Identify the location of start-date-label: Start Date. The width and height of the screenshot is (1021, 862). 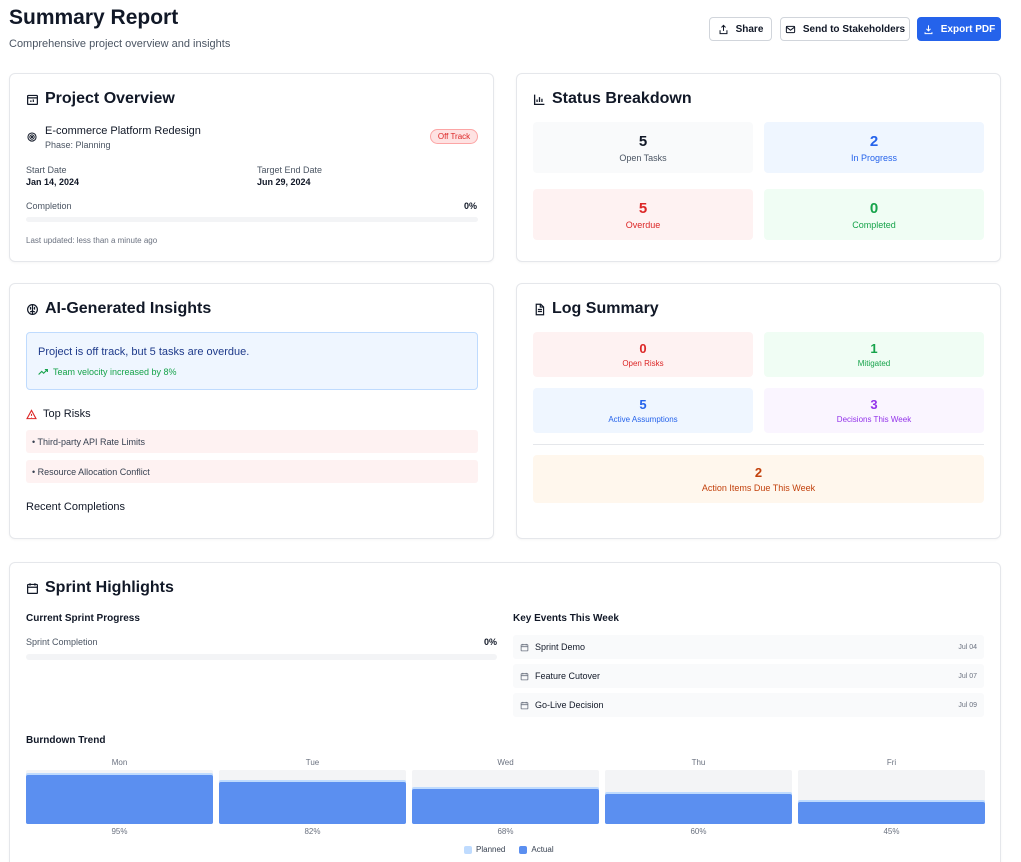
(46, 170).